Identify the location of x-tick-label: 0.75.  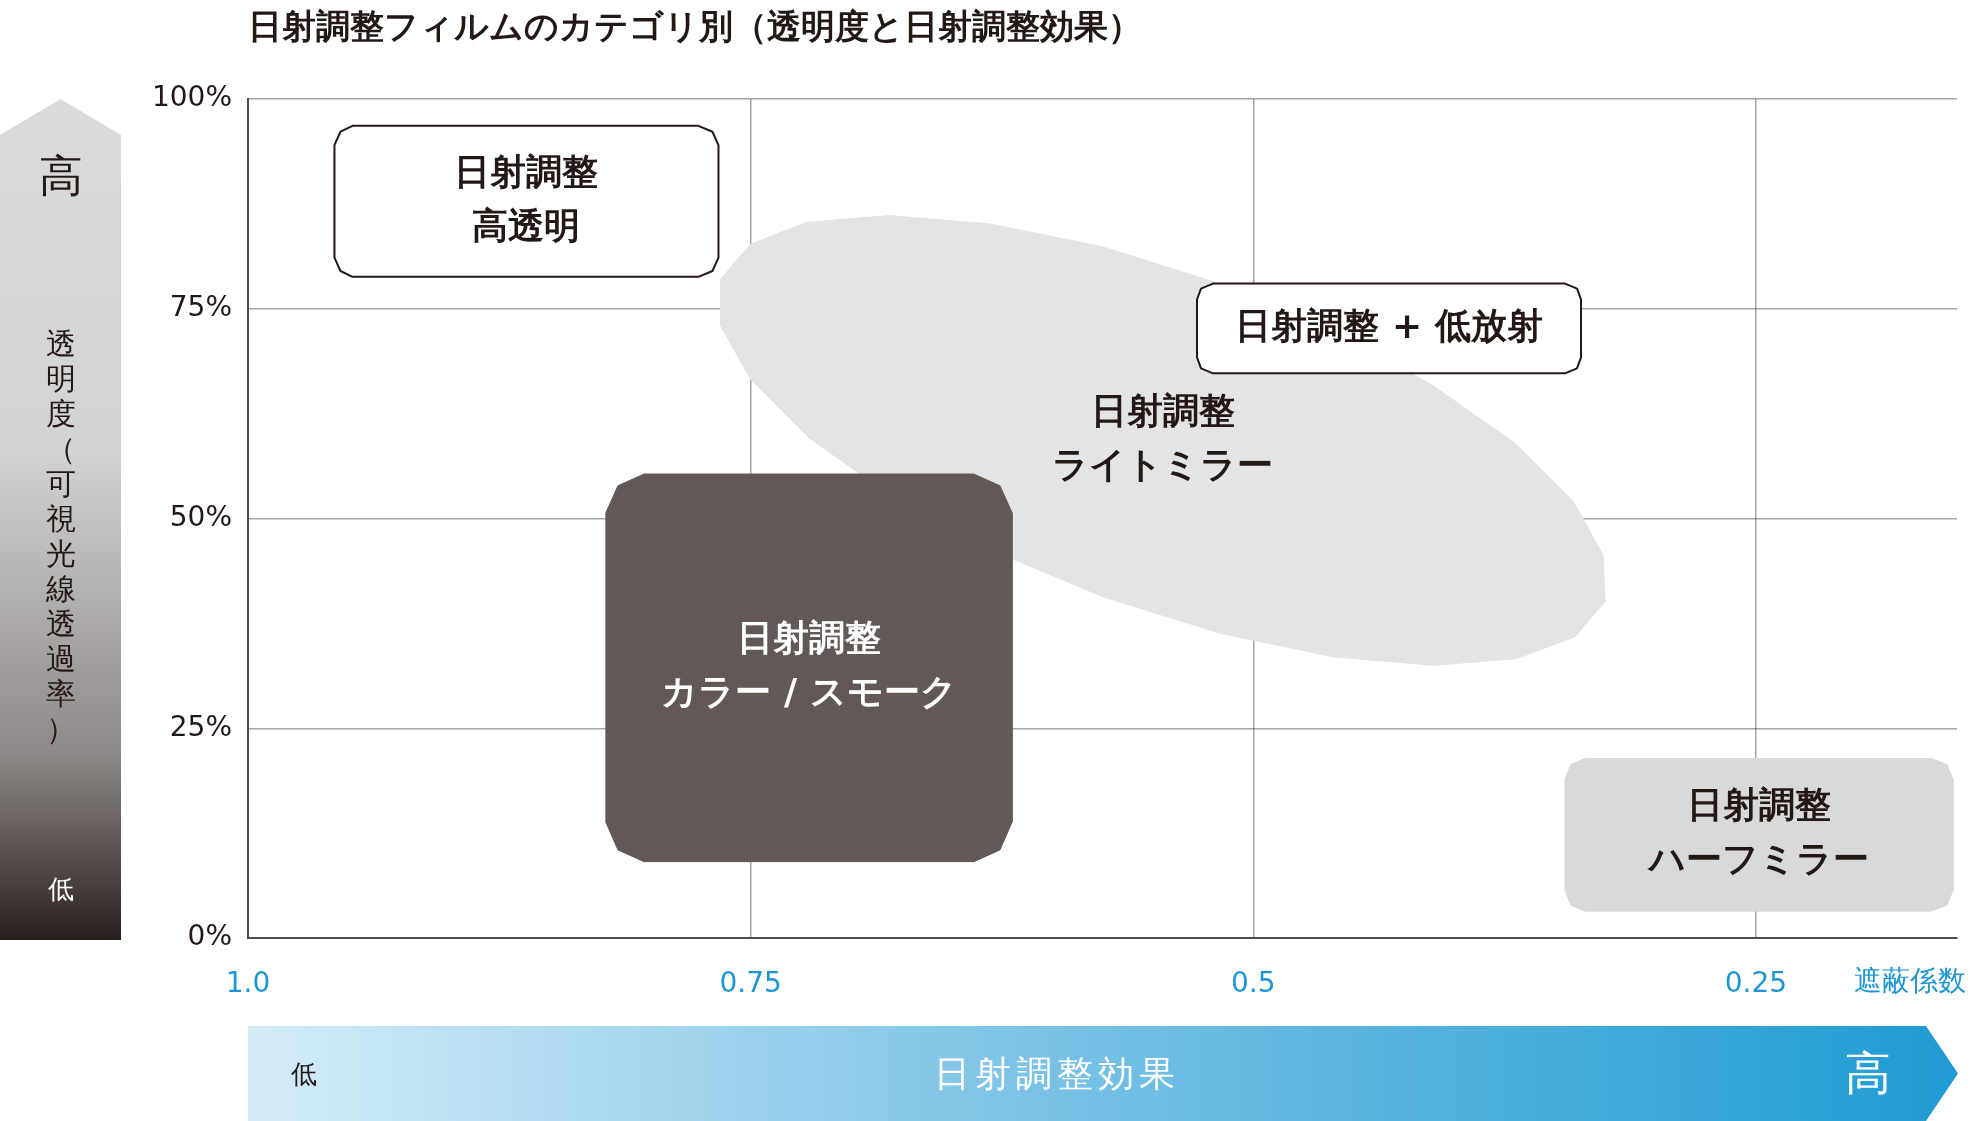
(750, 983).